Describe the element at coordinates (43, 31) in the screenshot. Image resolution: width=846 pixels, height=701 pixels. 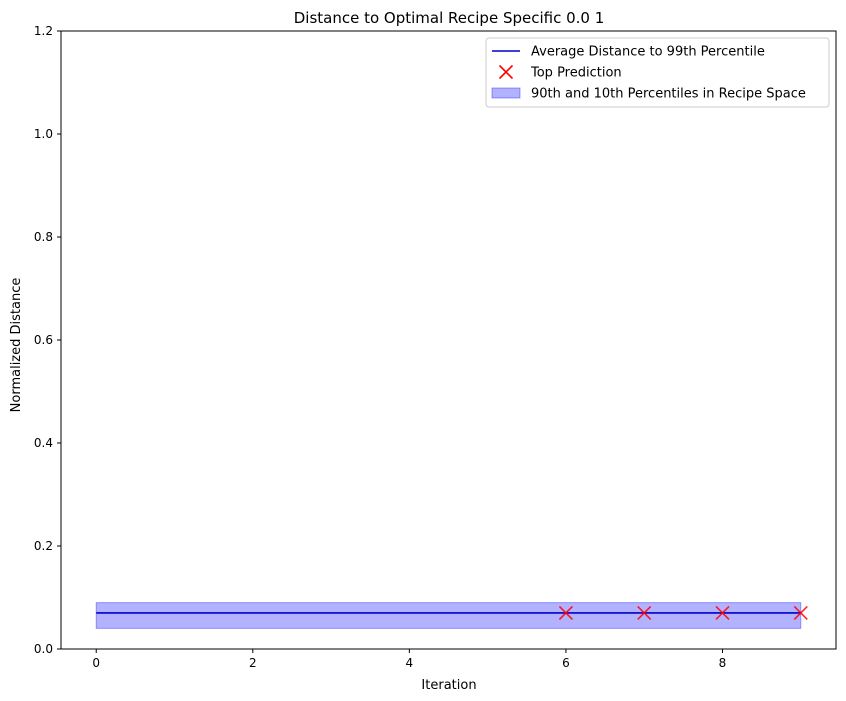
I see `y-tick-label: 1.2` at that location.